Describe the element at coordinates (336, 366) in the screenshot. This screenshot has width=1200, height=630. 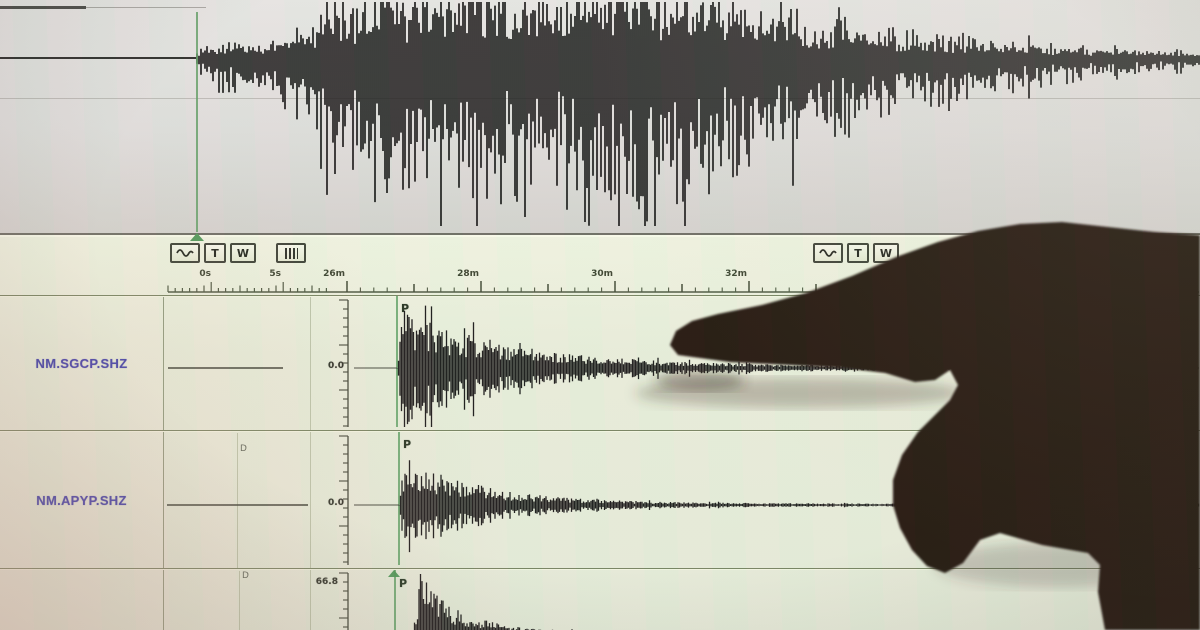
I see `amplitude-scale-row1: 0.0` at that location.